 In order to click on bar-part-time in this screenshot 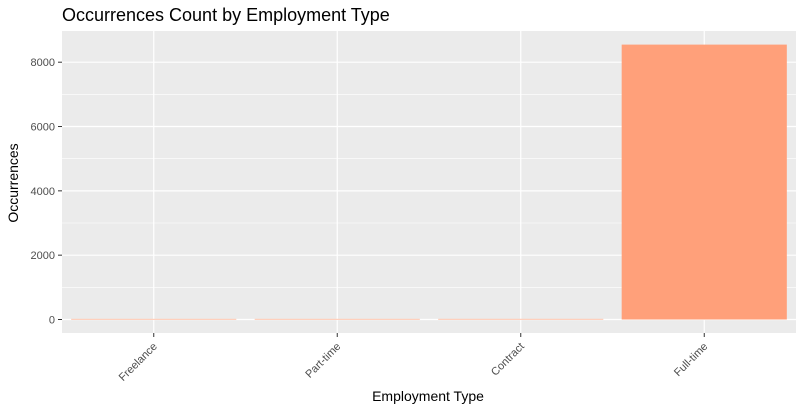, I will do `click(337, 319)`.